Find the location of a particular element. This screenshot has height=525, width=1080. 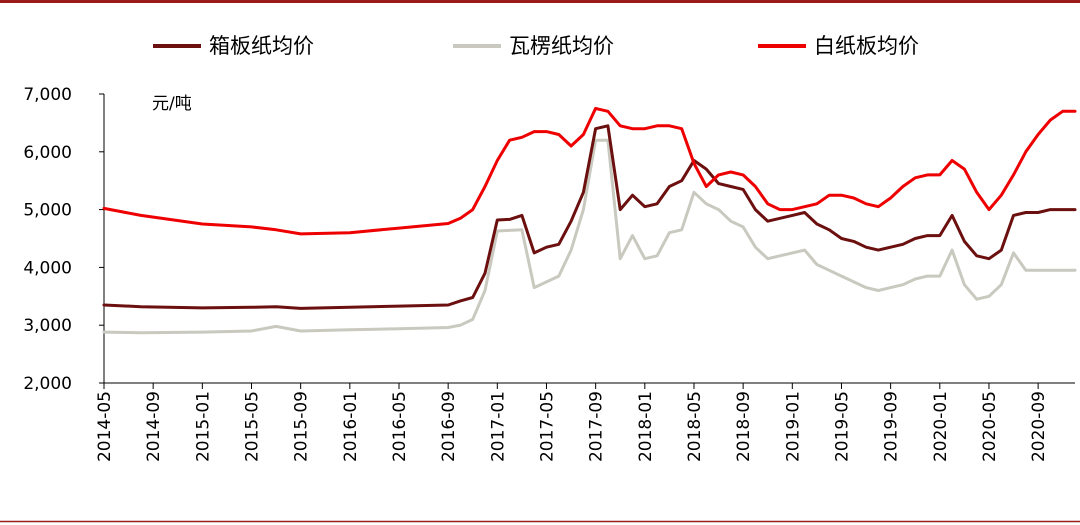

x-tick-label: 2016-09 is located at coordinates (449, 426).